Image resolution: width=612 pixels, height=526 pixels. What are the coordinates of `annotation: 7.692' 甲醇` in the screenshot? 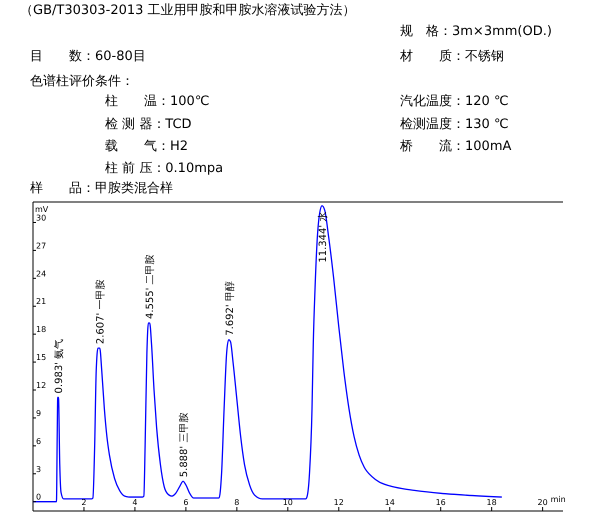 It's located at (230, 308).